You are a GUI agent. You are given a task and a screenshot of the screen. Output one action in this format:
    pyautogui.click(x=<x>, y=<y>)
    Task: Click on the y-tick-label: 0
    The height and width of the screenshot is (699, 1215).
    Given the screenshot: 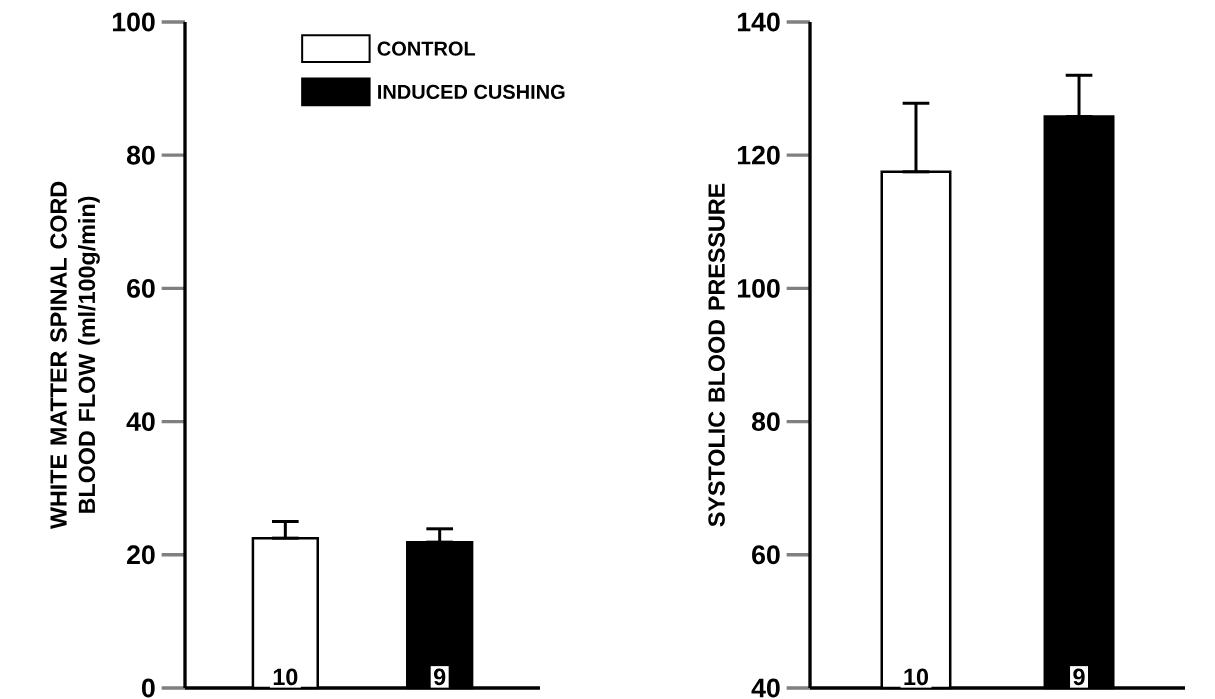 What is the action you would take?
    pyautogui.click(x=148, y=688)
    